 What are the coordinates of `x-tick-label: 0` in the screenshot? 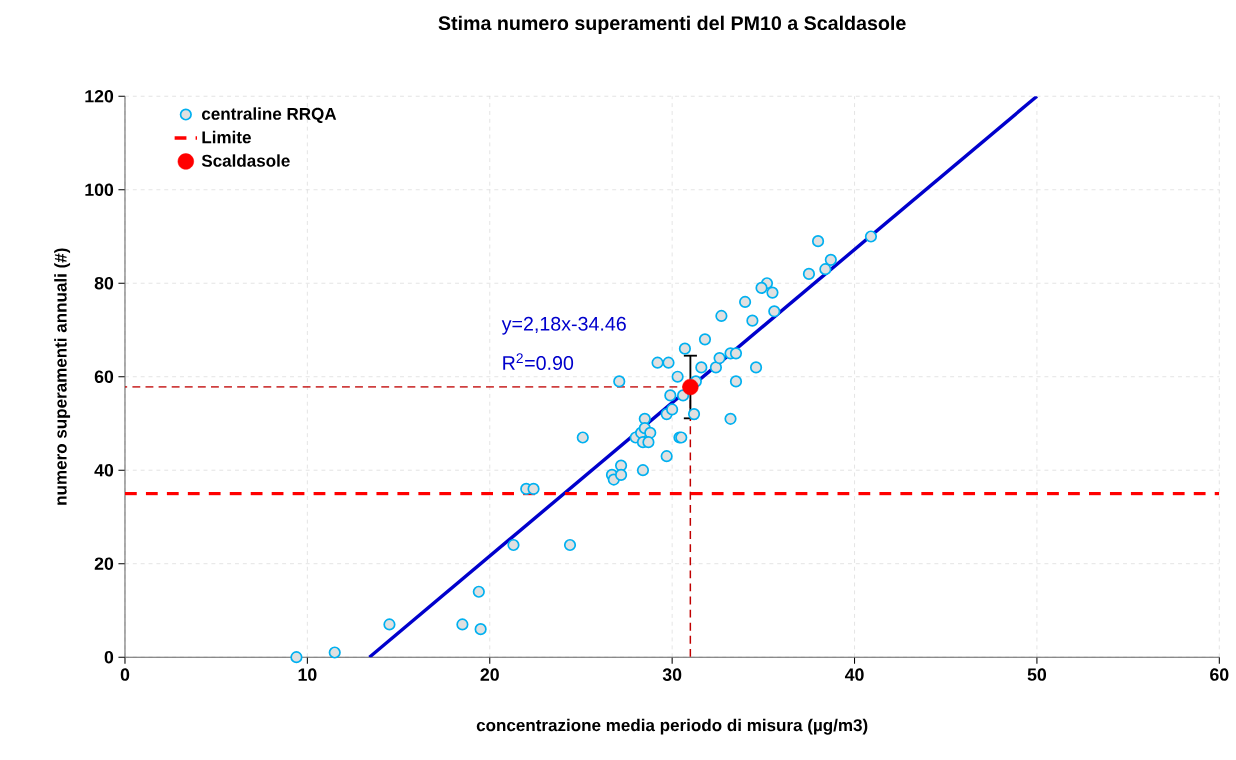 It's located at (125, 674).